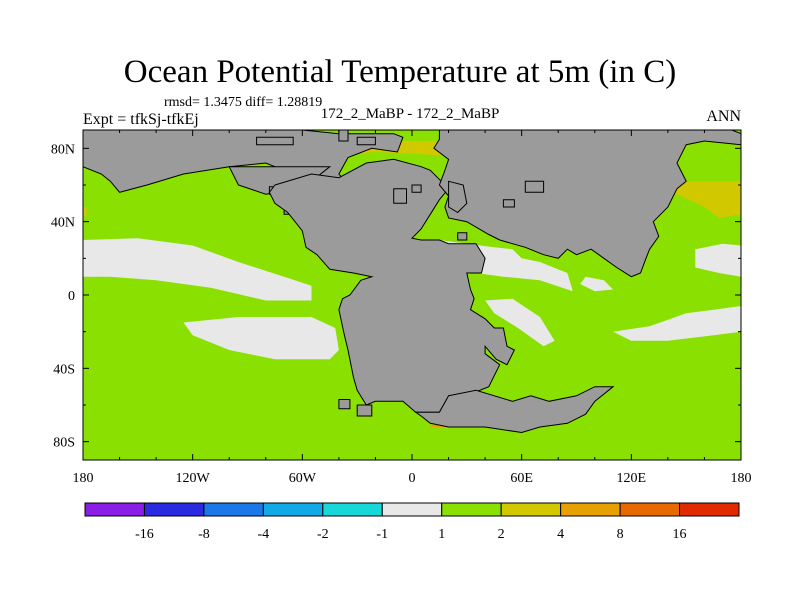 This screenshot has height=600, width=800. I want to click on x-tick-label: 120W, so click(193, 478).